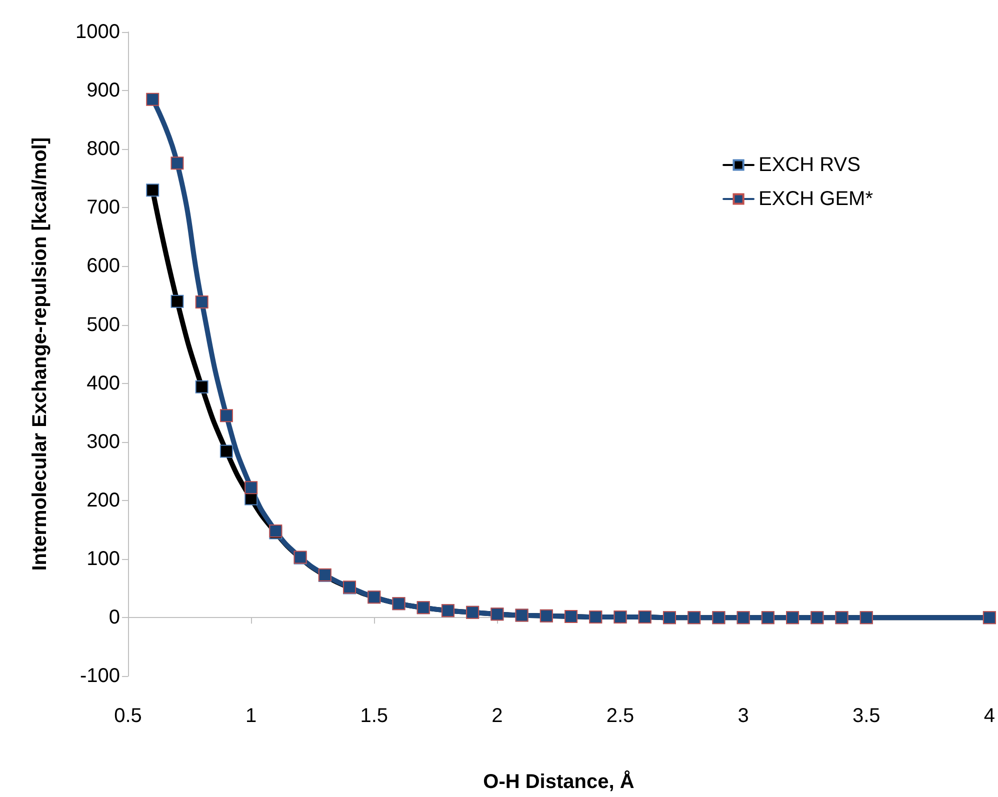 The height and width of the screenshot is (797, 998). I want to click on y-tick-label: 900, so click(103, 91).